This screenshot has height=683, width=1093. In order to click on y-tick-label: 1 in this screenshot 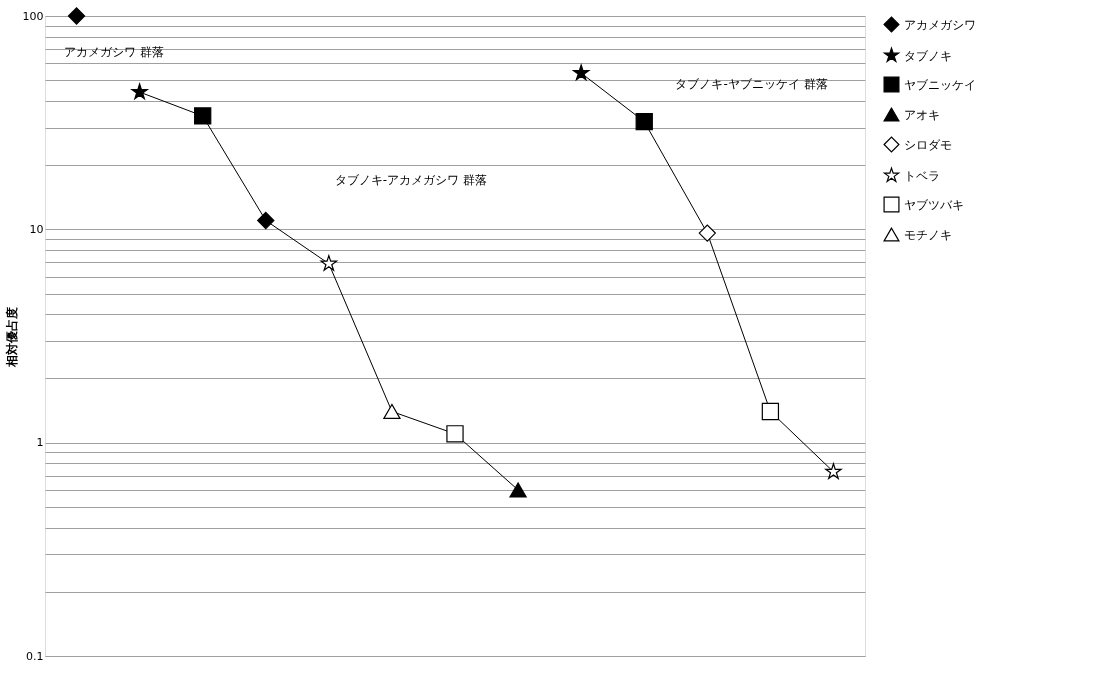, I will do `click(40, 443)`.